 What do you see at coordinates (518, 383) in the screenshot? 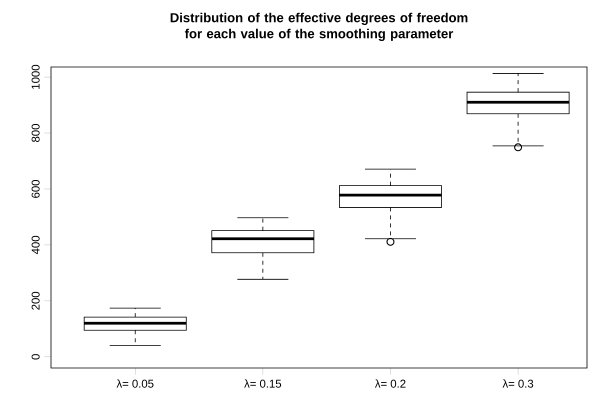
I see `x-tick-label: λ= 0.3` at bounding box center [518, 383].